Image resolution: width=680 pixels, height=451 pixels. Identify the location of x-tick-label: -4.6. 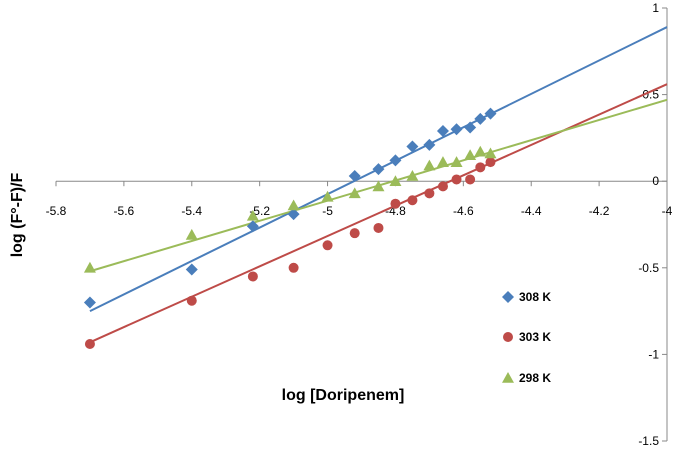
(463, 211).